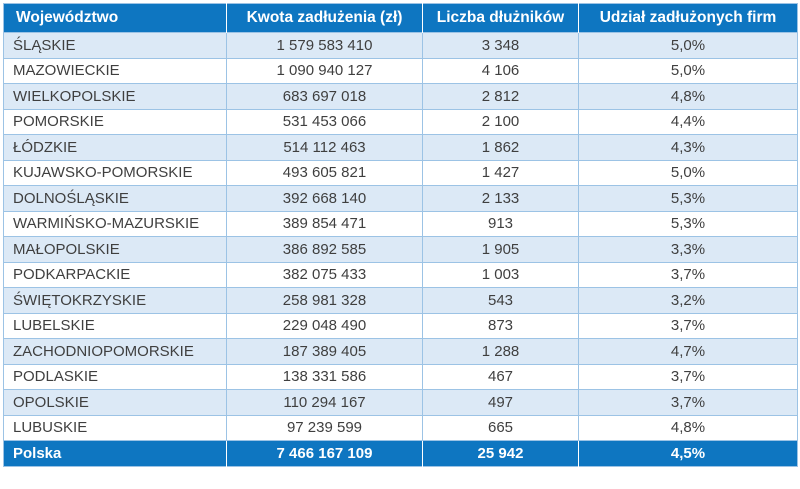 The height and width of the screenshot is (489, 800). Describe the element at coordinates (500, 402) in the screenshot. I see `cell-14-2: 497` at that location.